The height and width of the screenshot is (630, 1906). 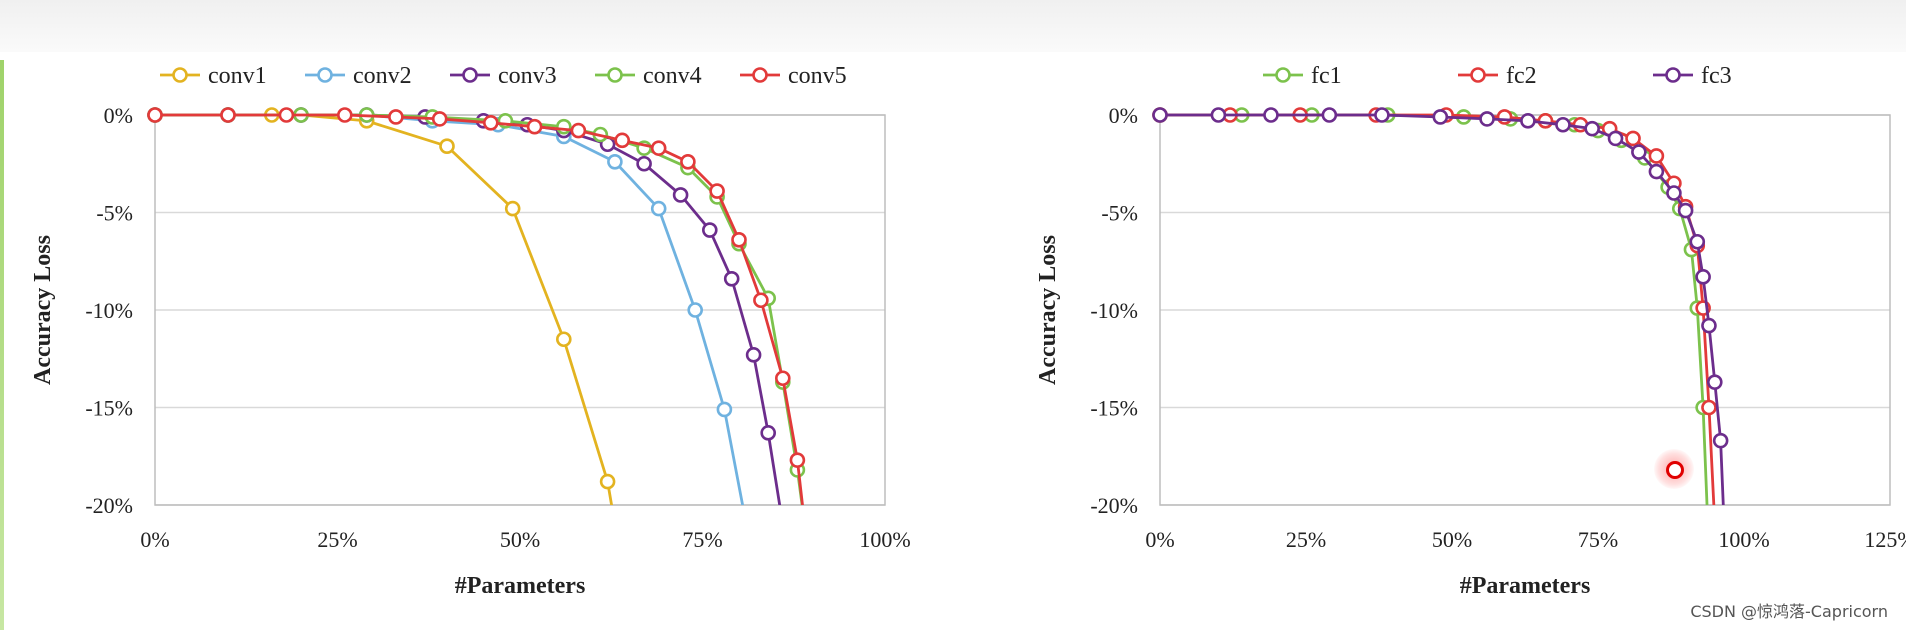 I want to click on x-tick-label: 25%, so click(x=1306, y=539).